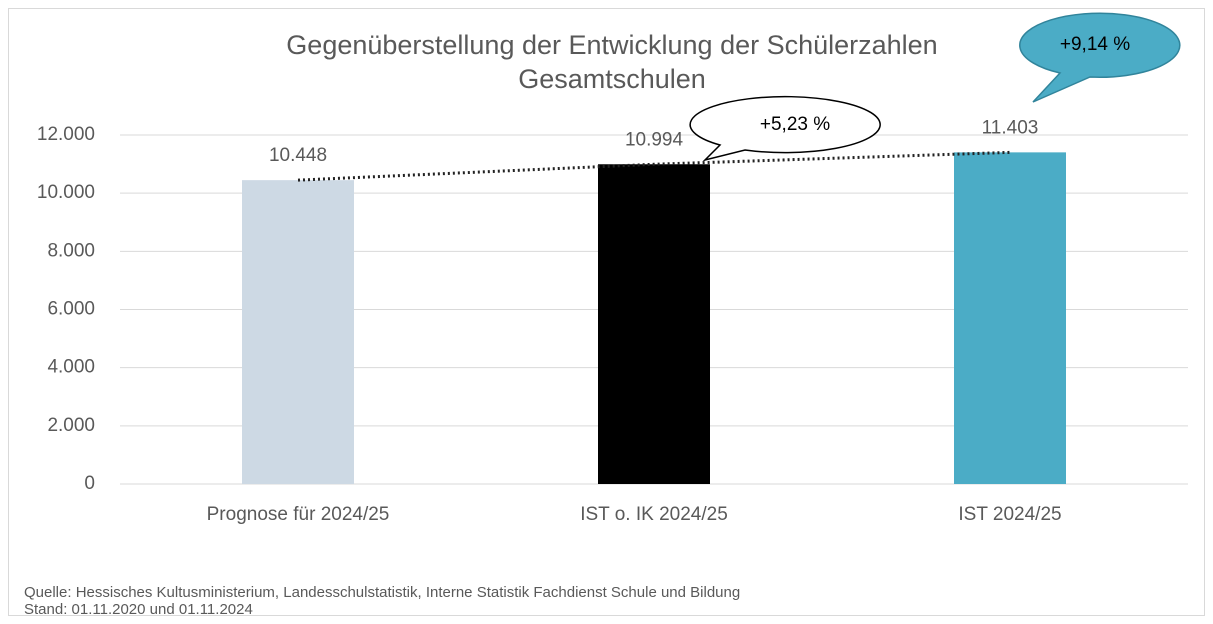 This screenshot has height=624, width=1213. What do you see at coordinates (66, 192) in the screenshot?
I see `y-tick-label: 10.000` at bounding box center [66, 192].